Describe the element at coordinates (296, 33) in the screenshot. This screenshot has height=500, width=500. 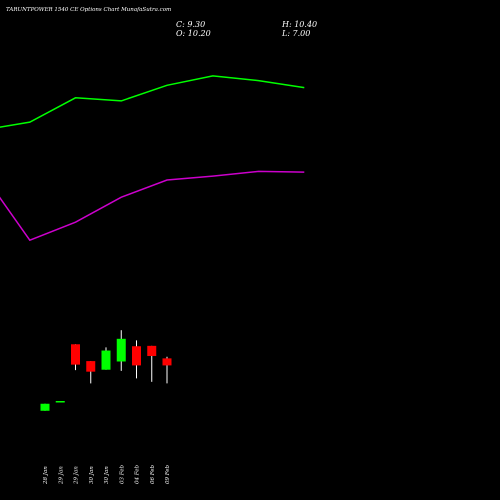
I see `low-value: L: 7.00` at that location.